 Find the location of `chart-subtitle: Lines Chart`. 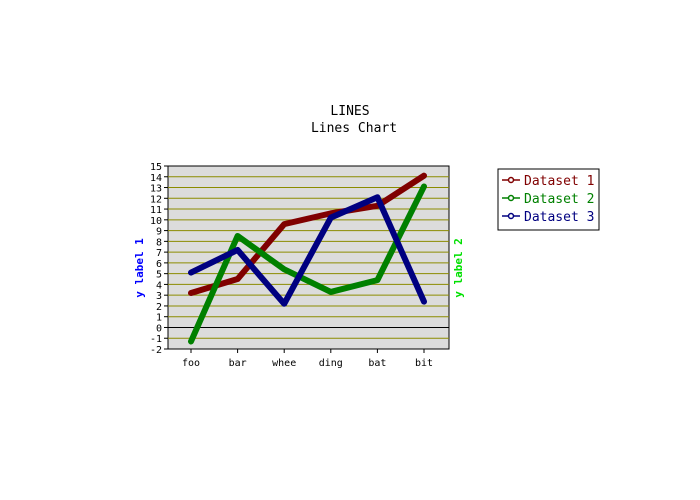

chart-subtitle: Lines Chart is located at coordinates (354, 128).